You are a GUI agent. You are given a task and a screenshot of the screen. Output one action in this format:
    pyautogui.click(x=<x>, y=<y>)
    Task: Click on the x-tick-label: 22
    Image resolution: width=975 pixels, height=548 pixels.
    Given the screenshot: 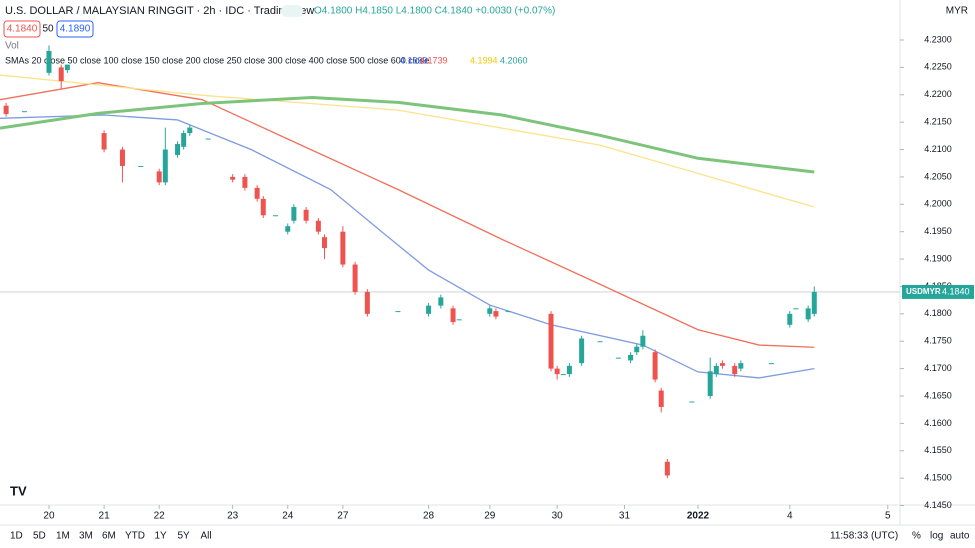 What is the action you would take?
    pyautogui.click(x=160, y=516)
    